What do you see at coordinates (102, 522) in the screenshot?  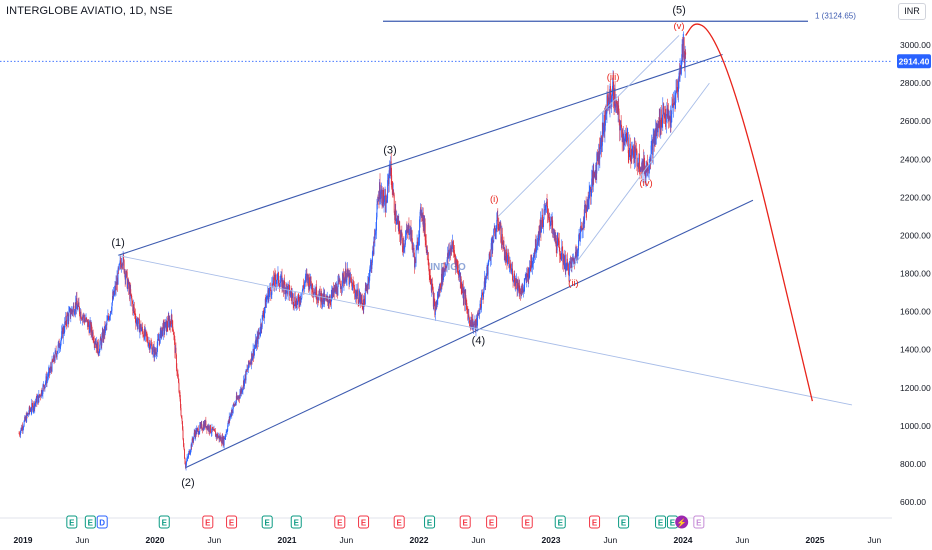 I see `event-marker-dividend: D` at bounding box center [102, 522].